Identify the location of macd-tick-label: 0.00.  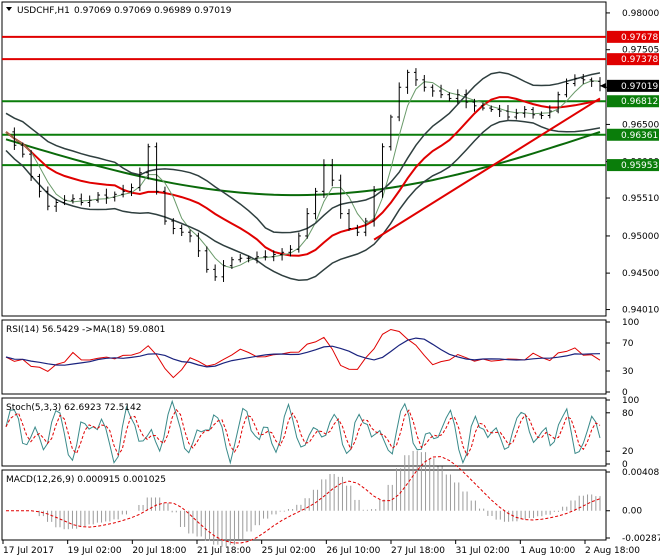
(632, 512).